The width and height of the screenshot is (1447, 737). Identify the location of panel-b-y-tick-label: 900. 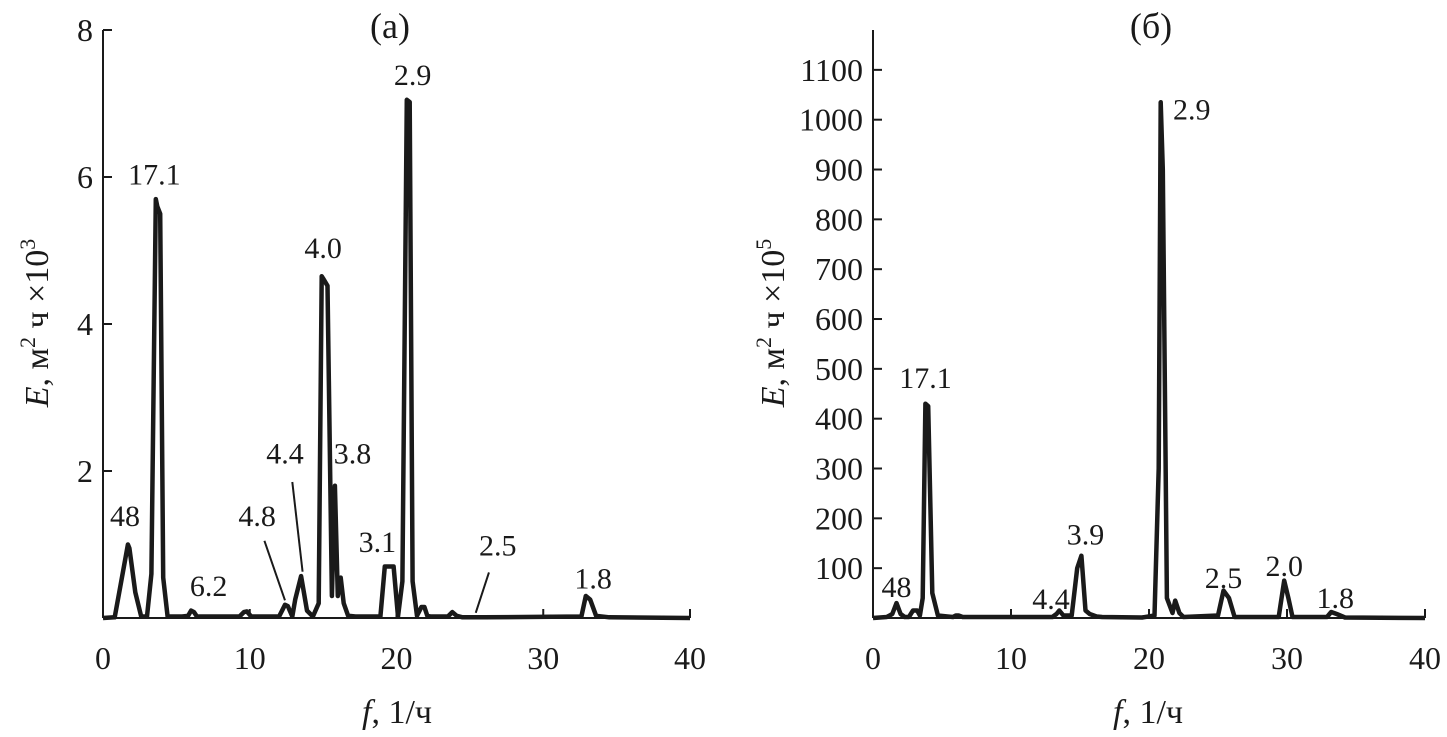
(839, 170).